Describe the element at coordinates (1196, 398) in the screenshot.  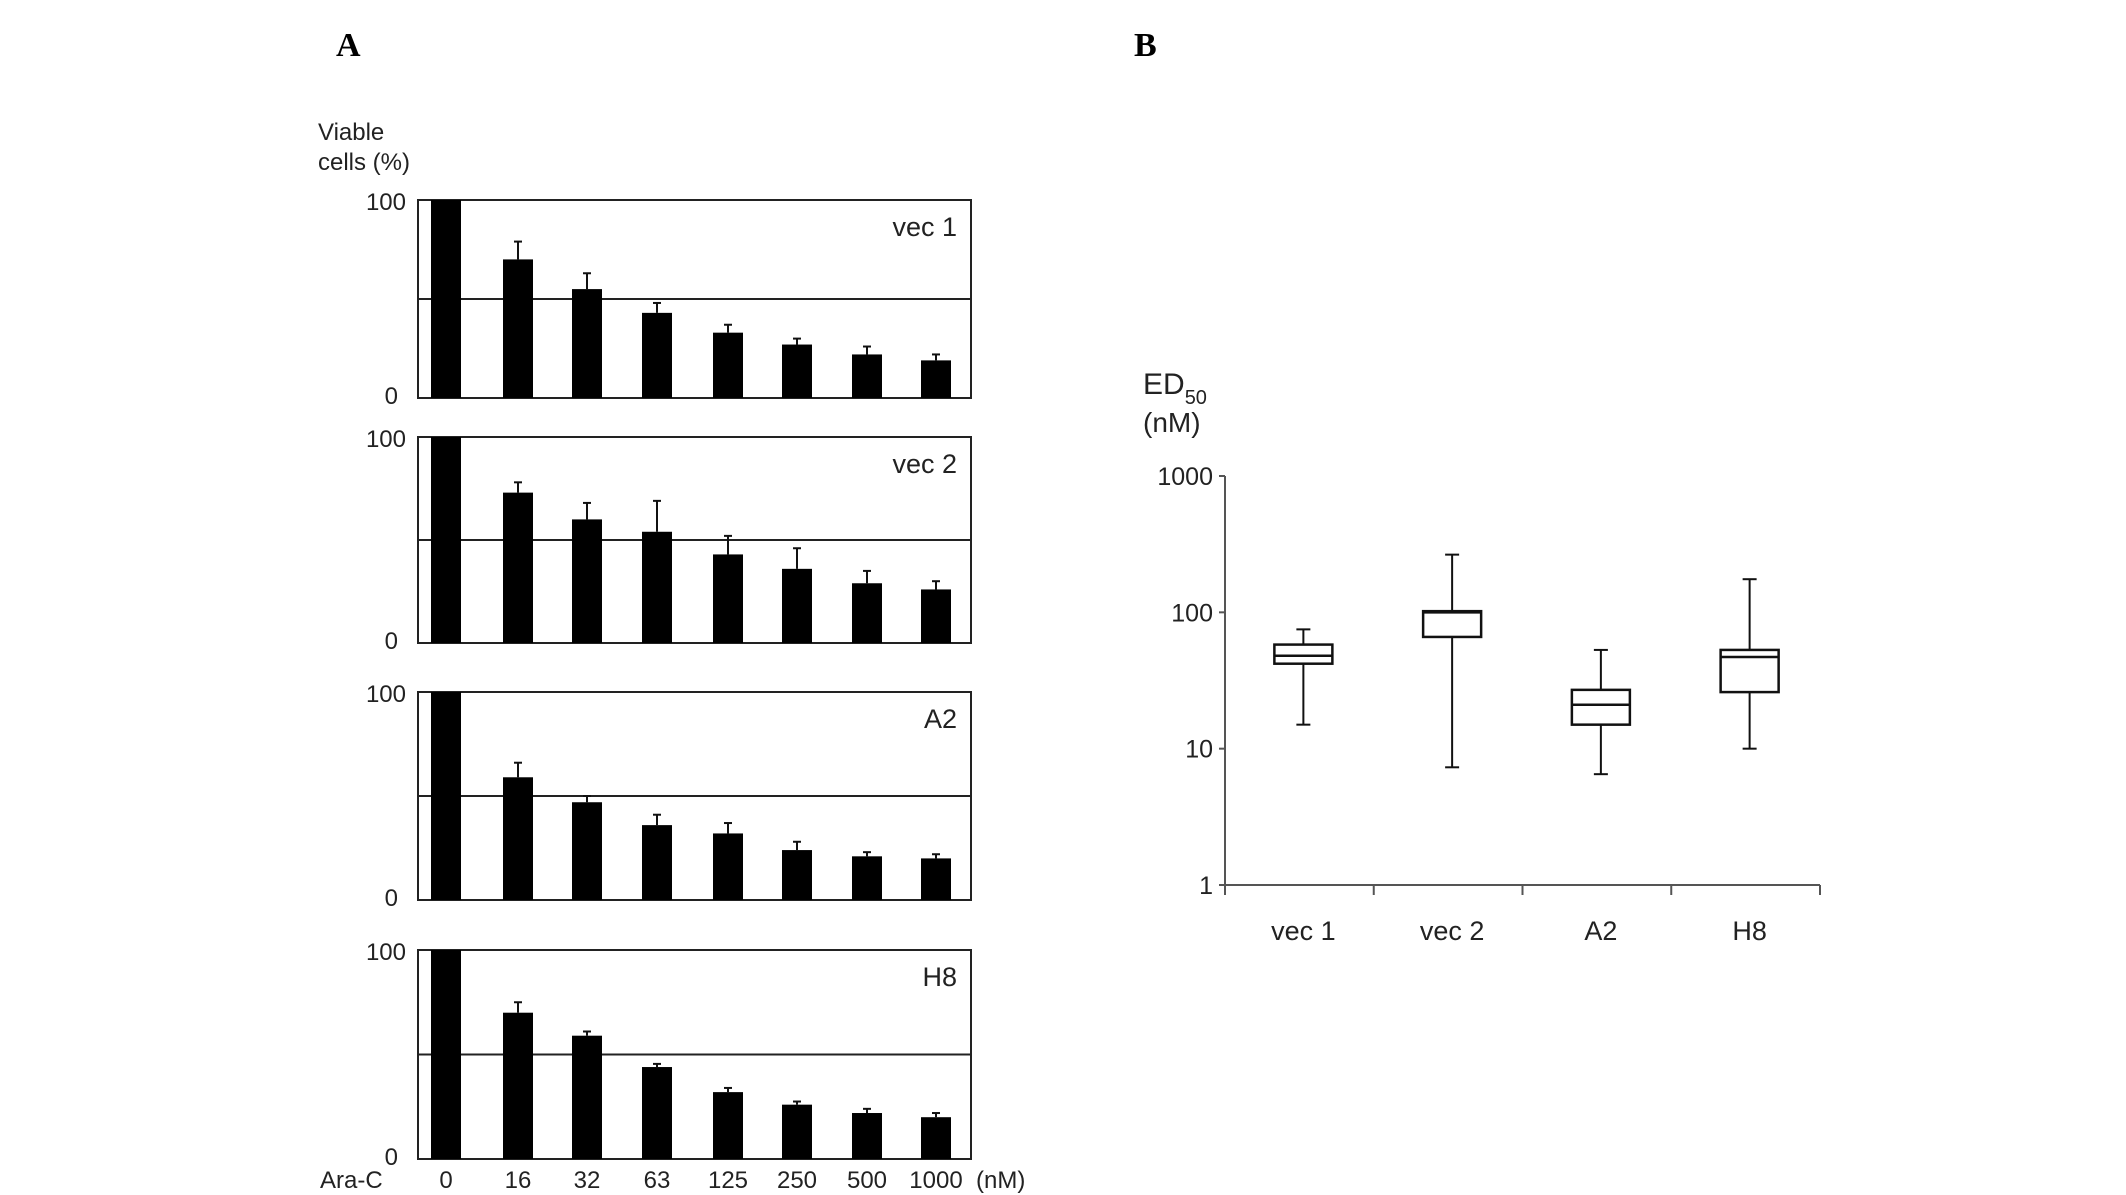
I see `ed50-sub: 50` at that location.